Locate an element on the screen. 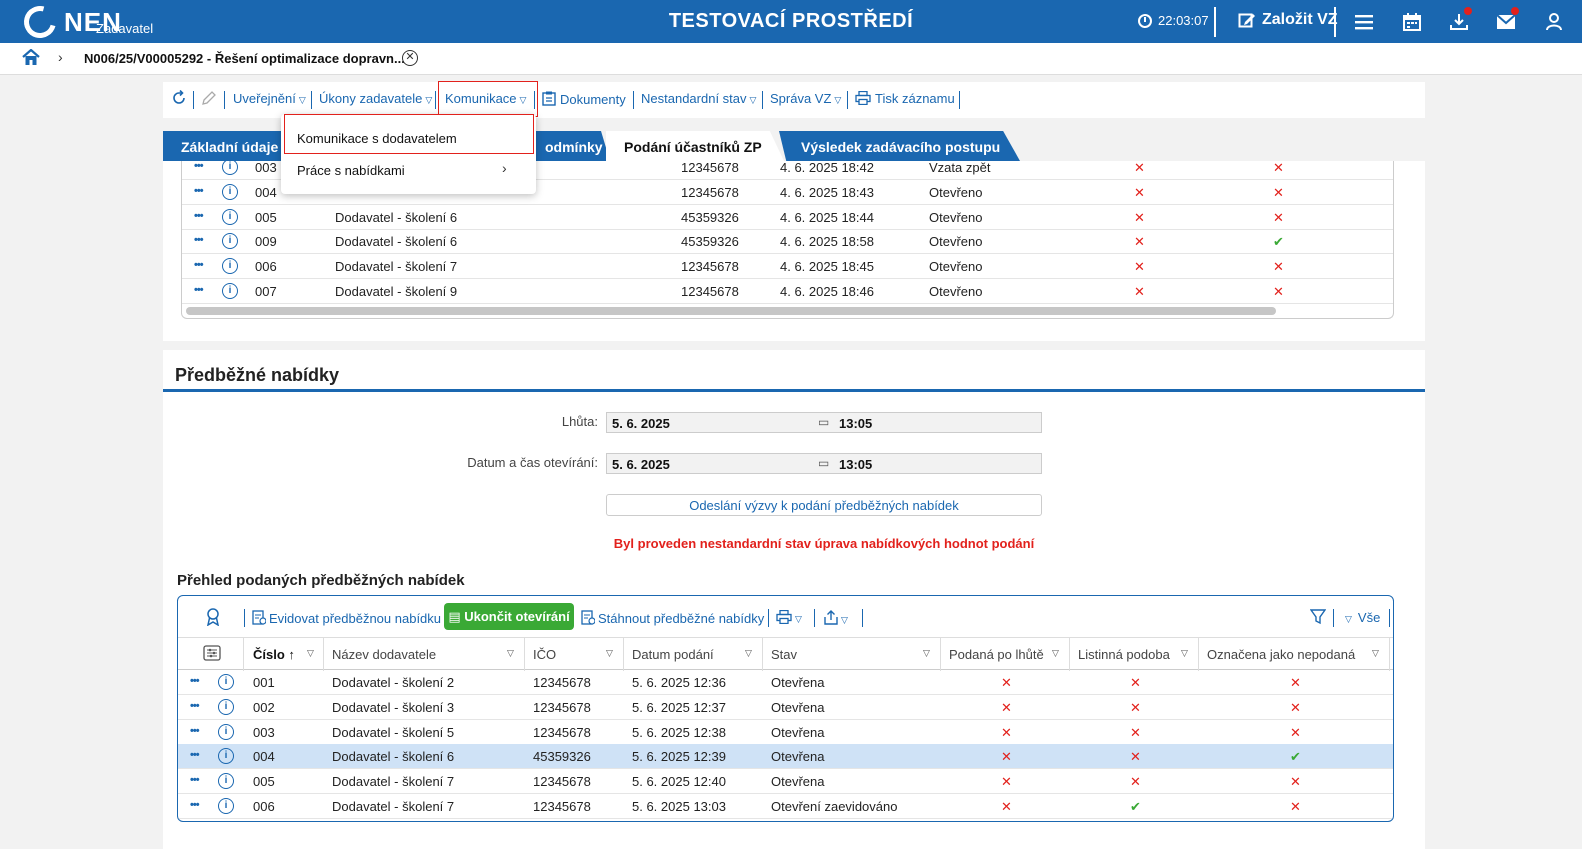 The width and height of the screenshot is (1582, 849). column-paper: Listinná podoba is located at coordinates (1124, 654).